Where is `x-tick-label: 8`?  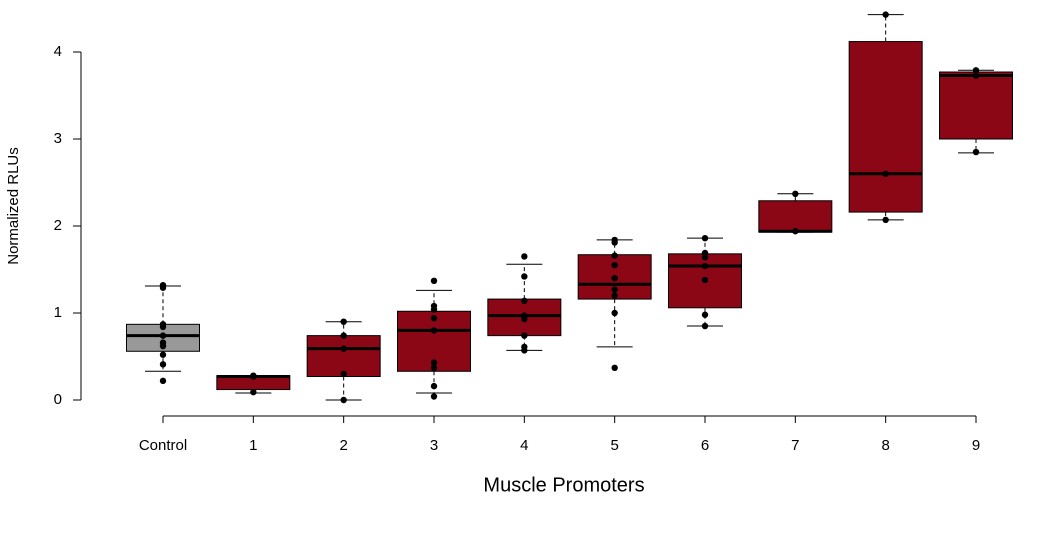 x-tick-label: 8 is located at coordinates (885, 445).